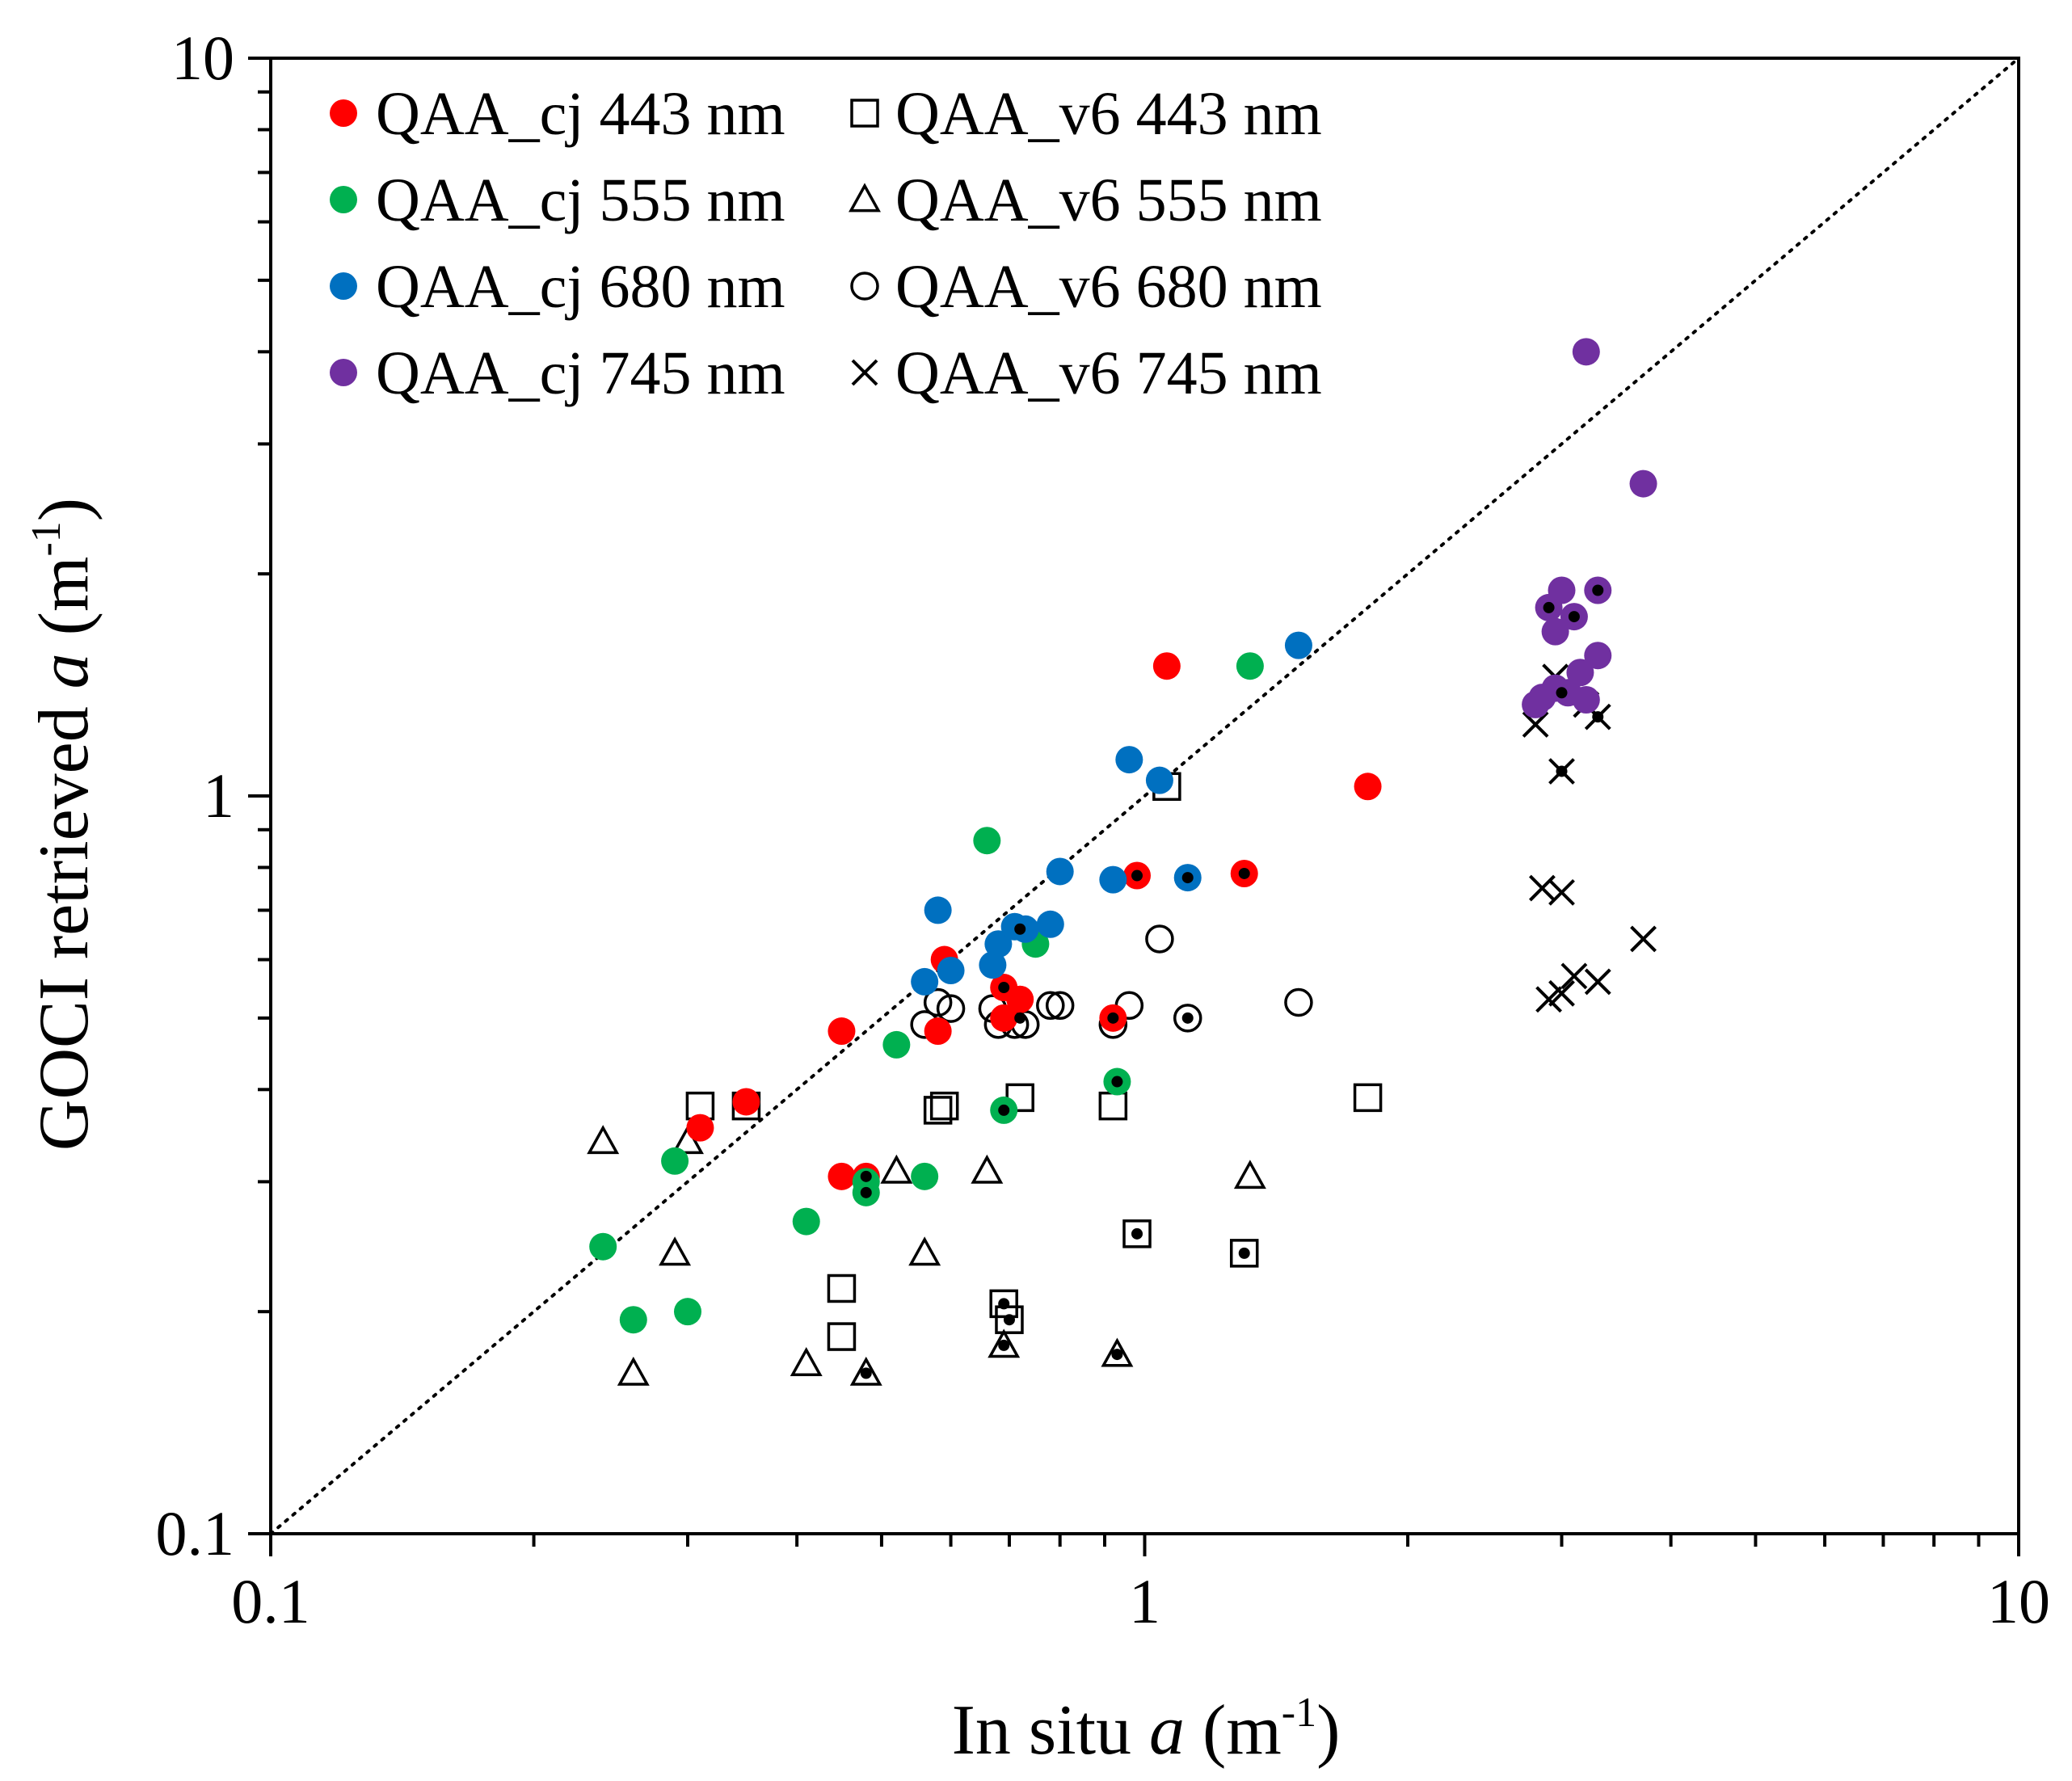  Describe the element at coordinates (1108, 114) in the screenshot. I see `legend-label: QAA_v6 443 nm` at that location.